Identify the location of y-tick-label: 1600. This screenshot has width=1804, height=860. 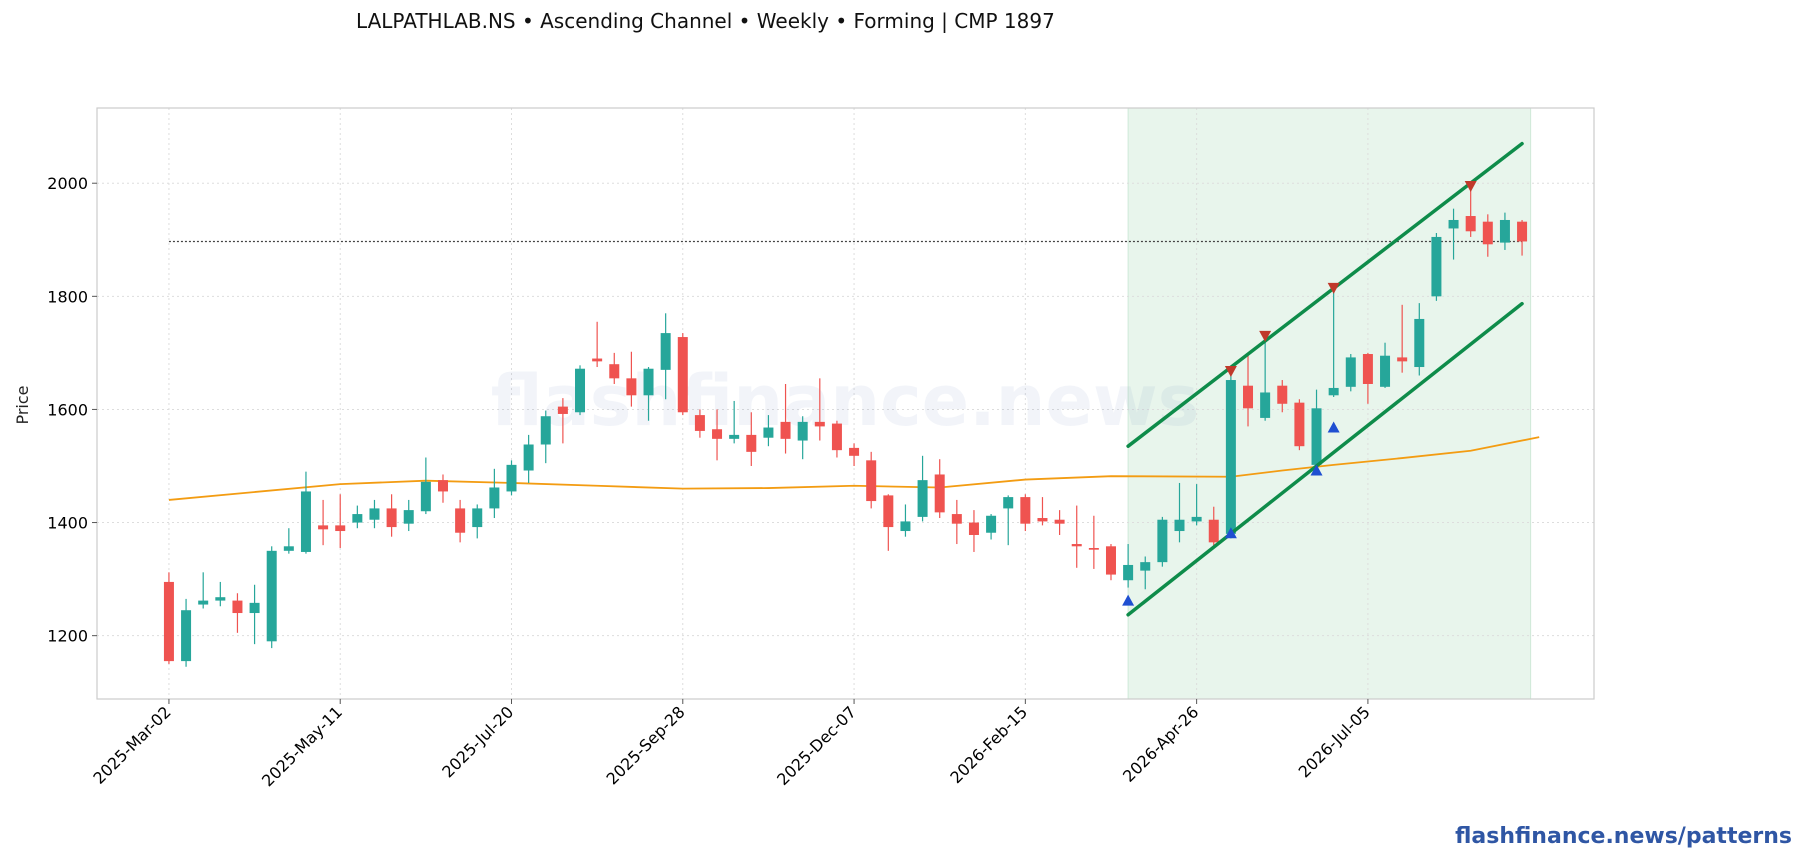
(67, 409).